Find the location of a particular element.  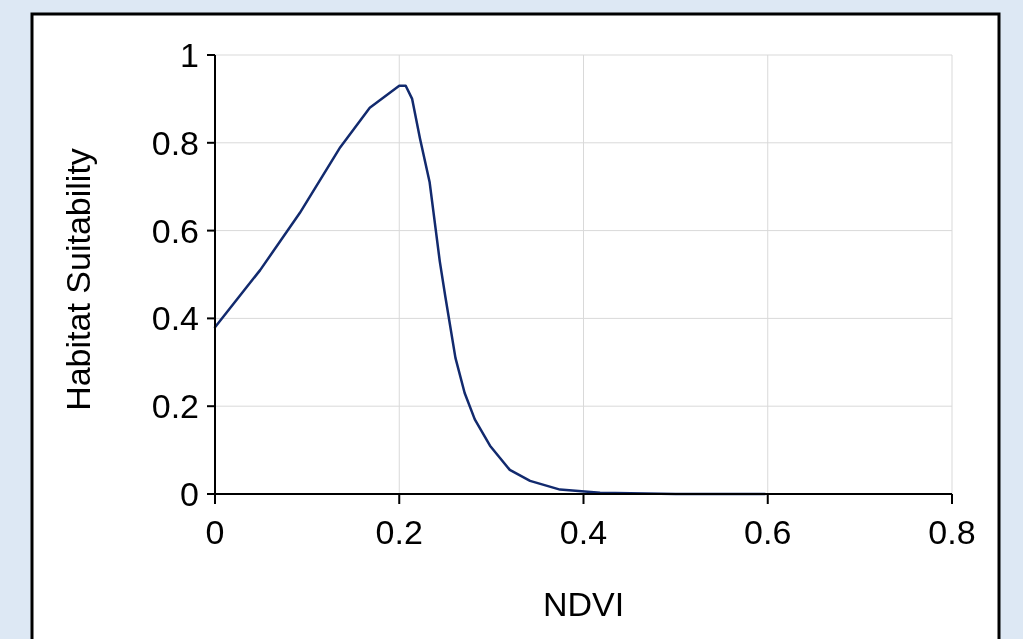

y-tick-label: 1 is located at coordinates (189, 54).